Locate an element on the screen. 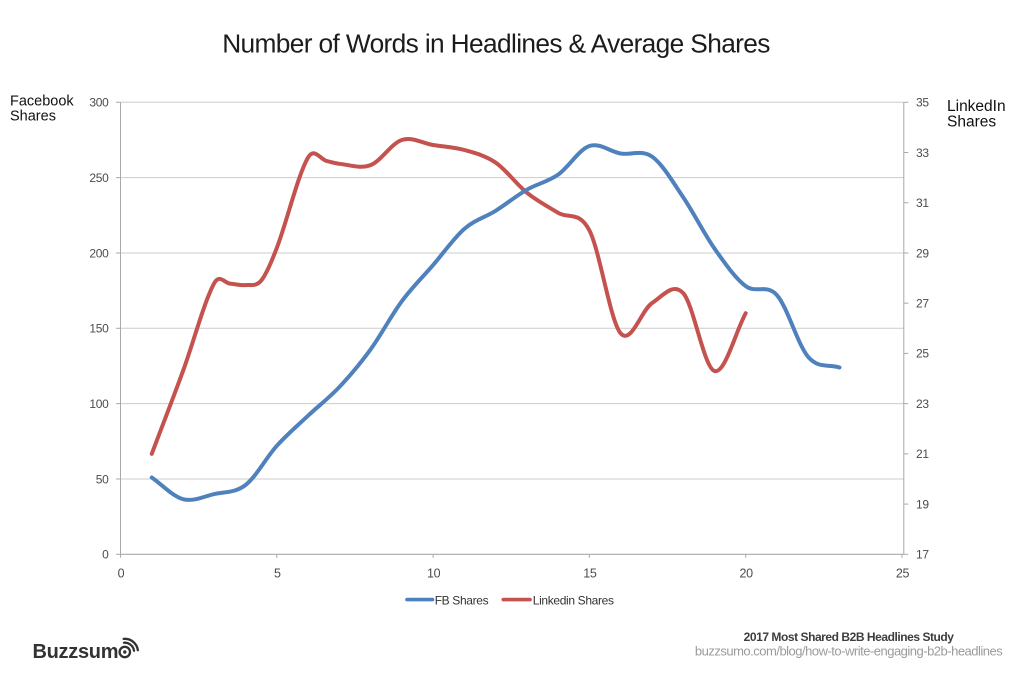 This screenshot has width=1024, height=683. svg-text: 29 is located at coordinates (922, 253).